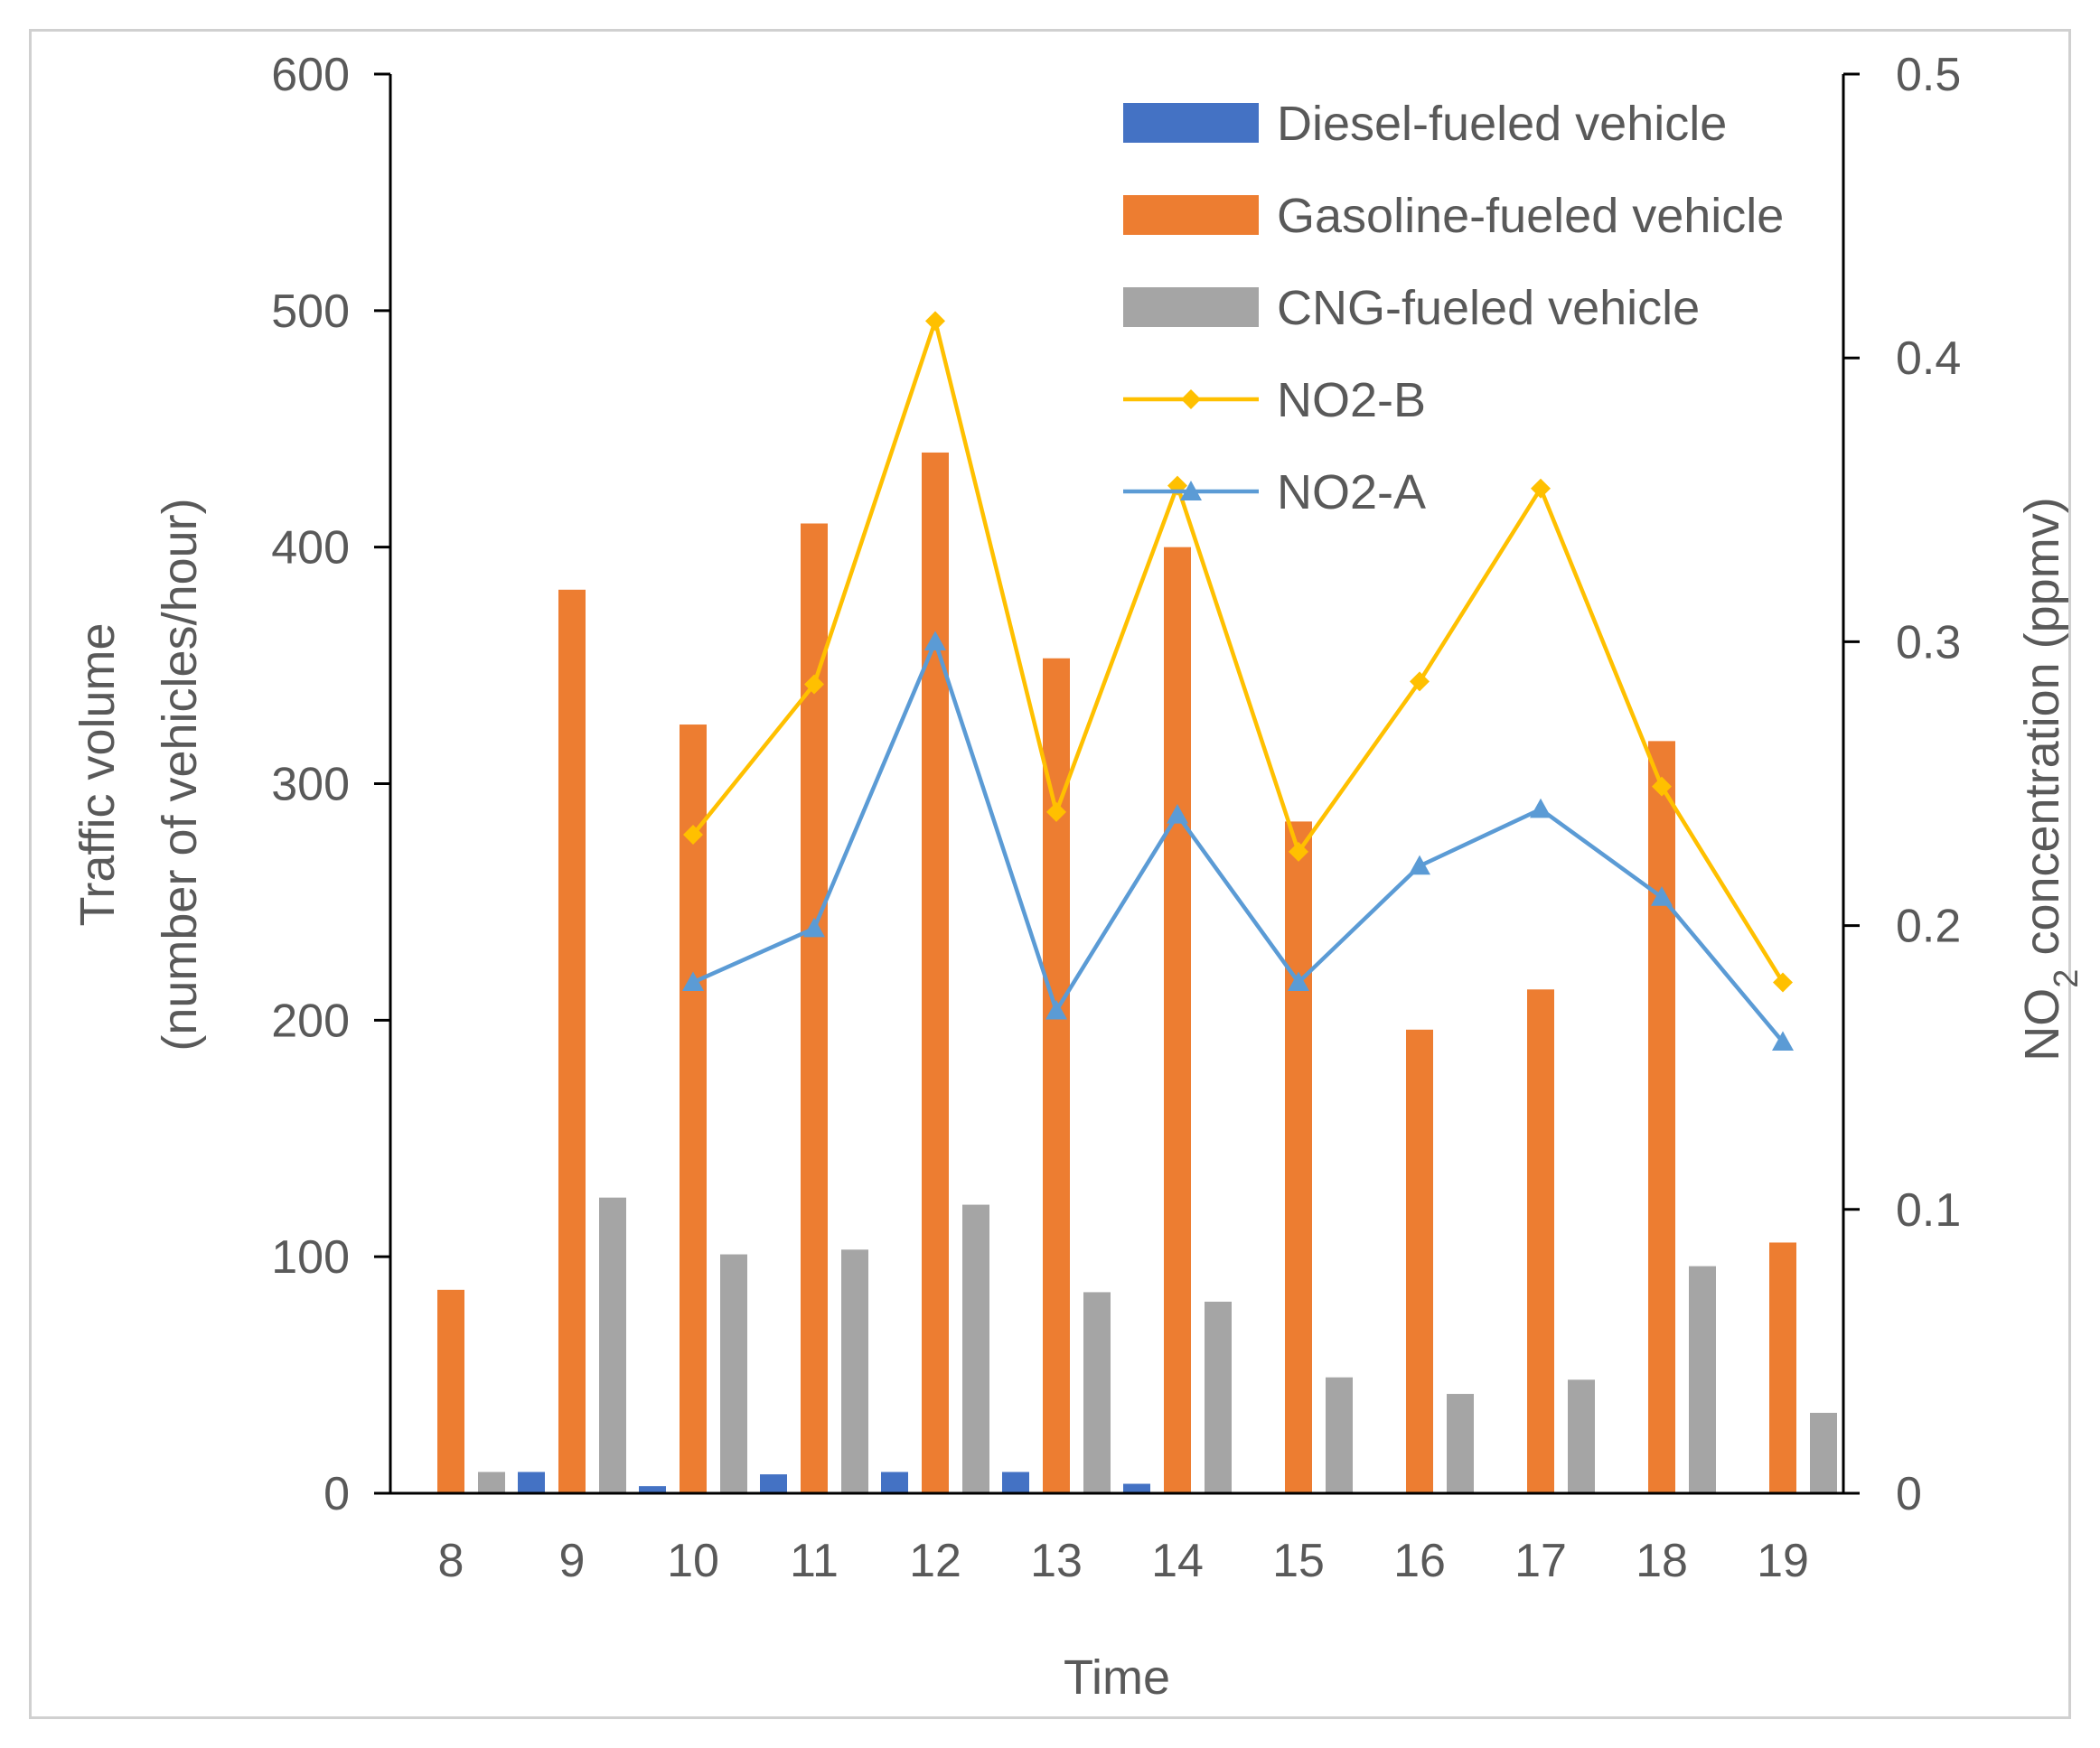 This screenshot has width=2100, height=1748. What do you see at coordinates (310, 75) in the screenshot?
I see `y-left-tick-label-600: 600` at bounding box center [310, 75].